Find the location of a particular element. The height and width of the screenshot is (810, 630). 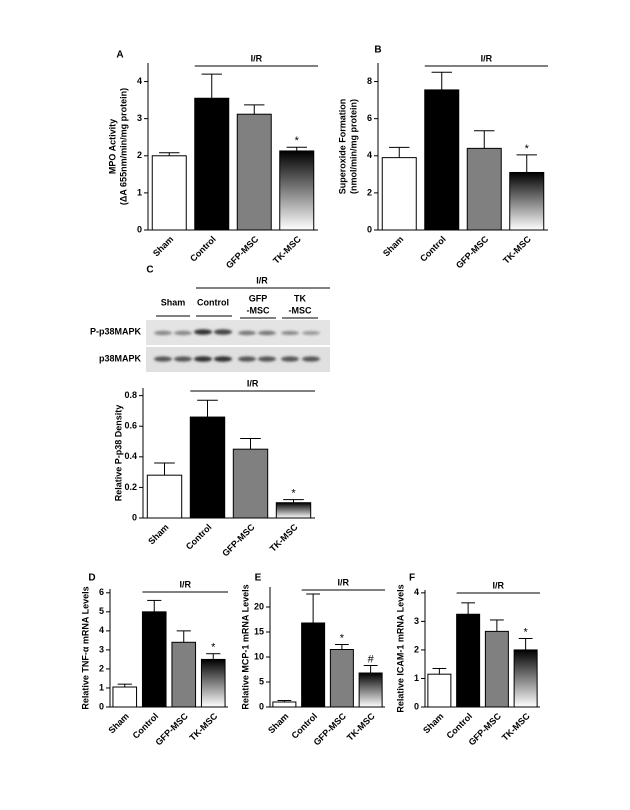

y-axis-label: Relative ICAM-1 mRNA Levels is located at coordinates (400, 648).